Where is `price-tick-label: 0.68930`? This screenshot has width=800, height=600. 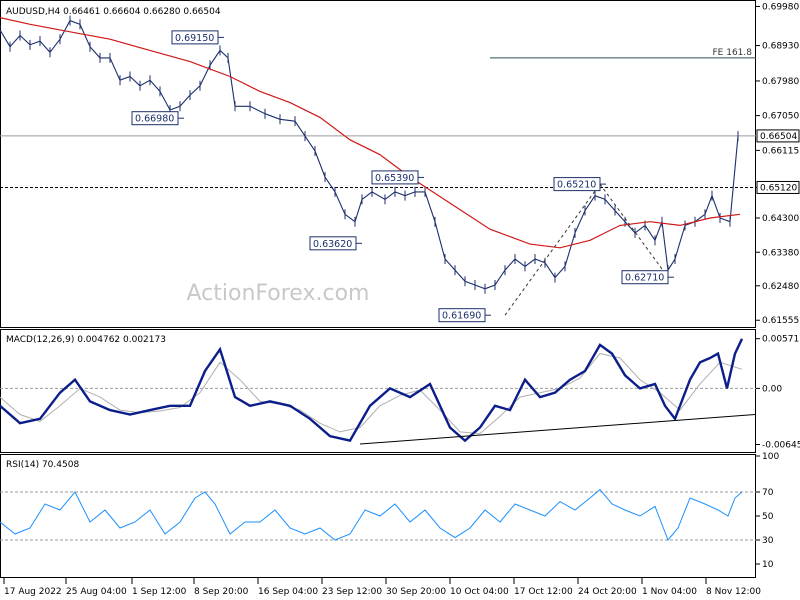 price-tick-label: 0.68930 is located at coordinates (780, 47).